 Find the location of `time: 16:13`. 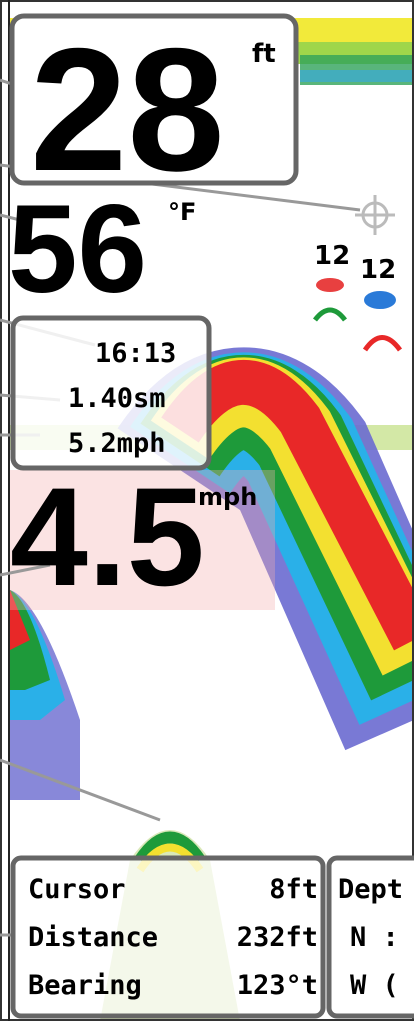

time: 16:13 is located at coordinates (135, 353).